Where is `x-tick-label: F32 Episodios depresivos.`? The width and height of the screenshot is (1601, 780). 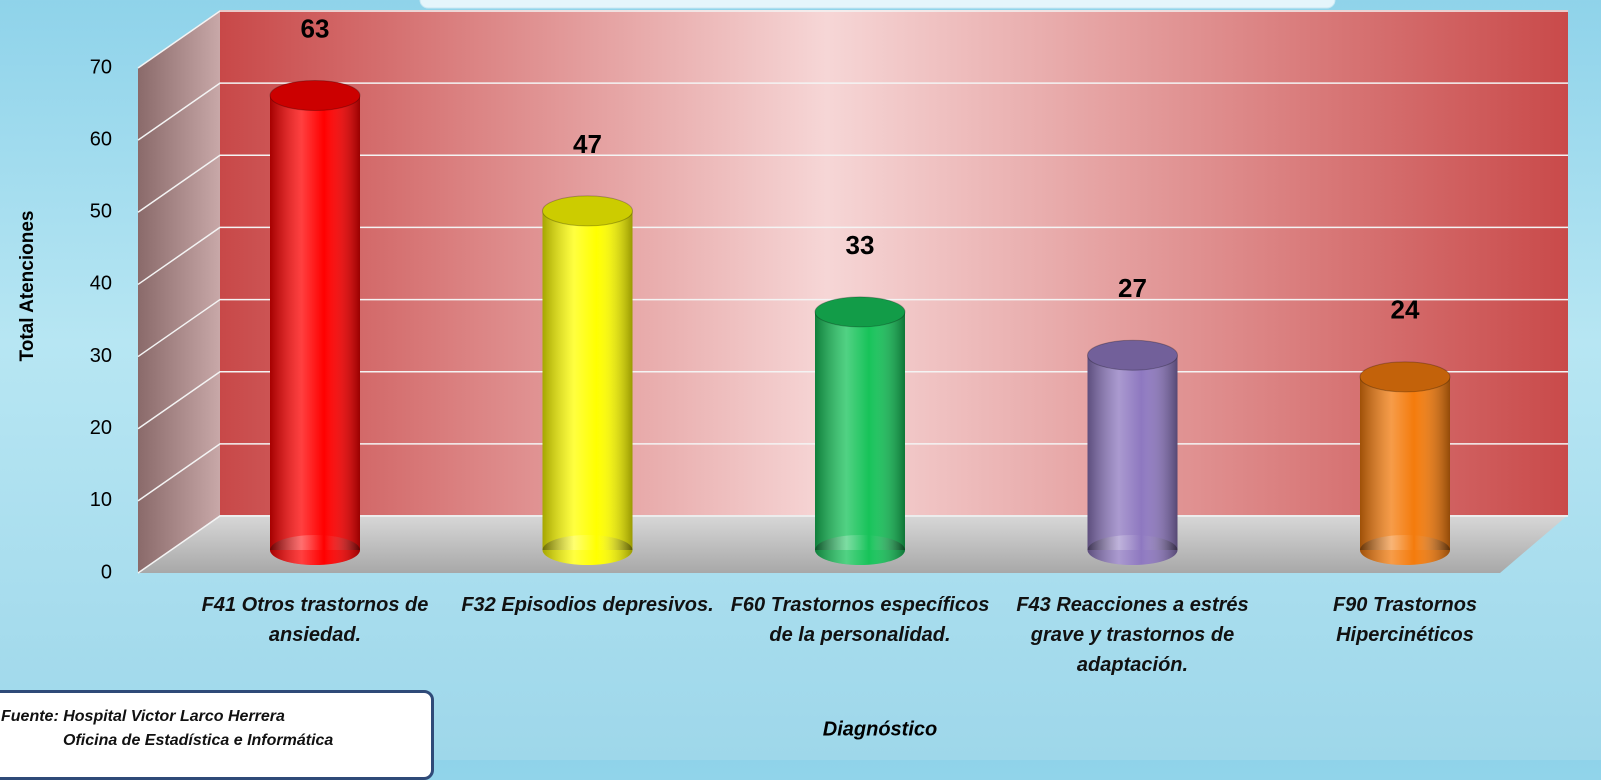
x-tick-label: F32 Episodios depresivos. is located at coordinates (587, 605).